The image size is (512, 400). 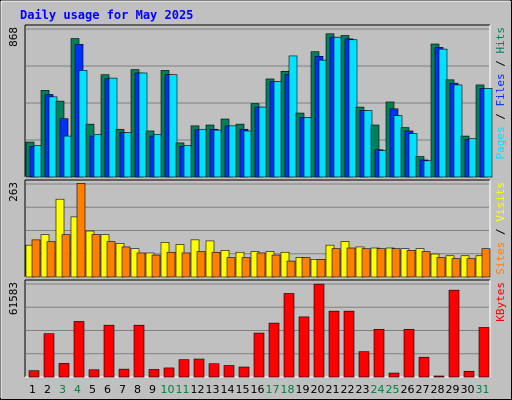 What do you see at coordinates (483, 389) in the screenshot?
I see `x-tick-label-31: 31` at bounding box center [483, 389].